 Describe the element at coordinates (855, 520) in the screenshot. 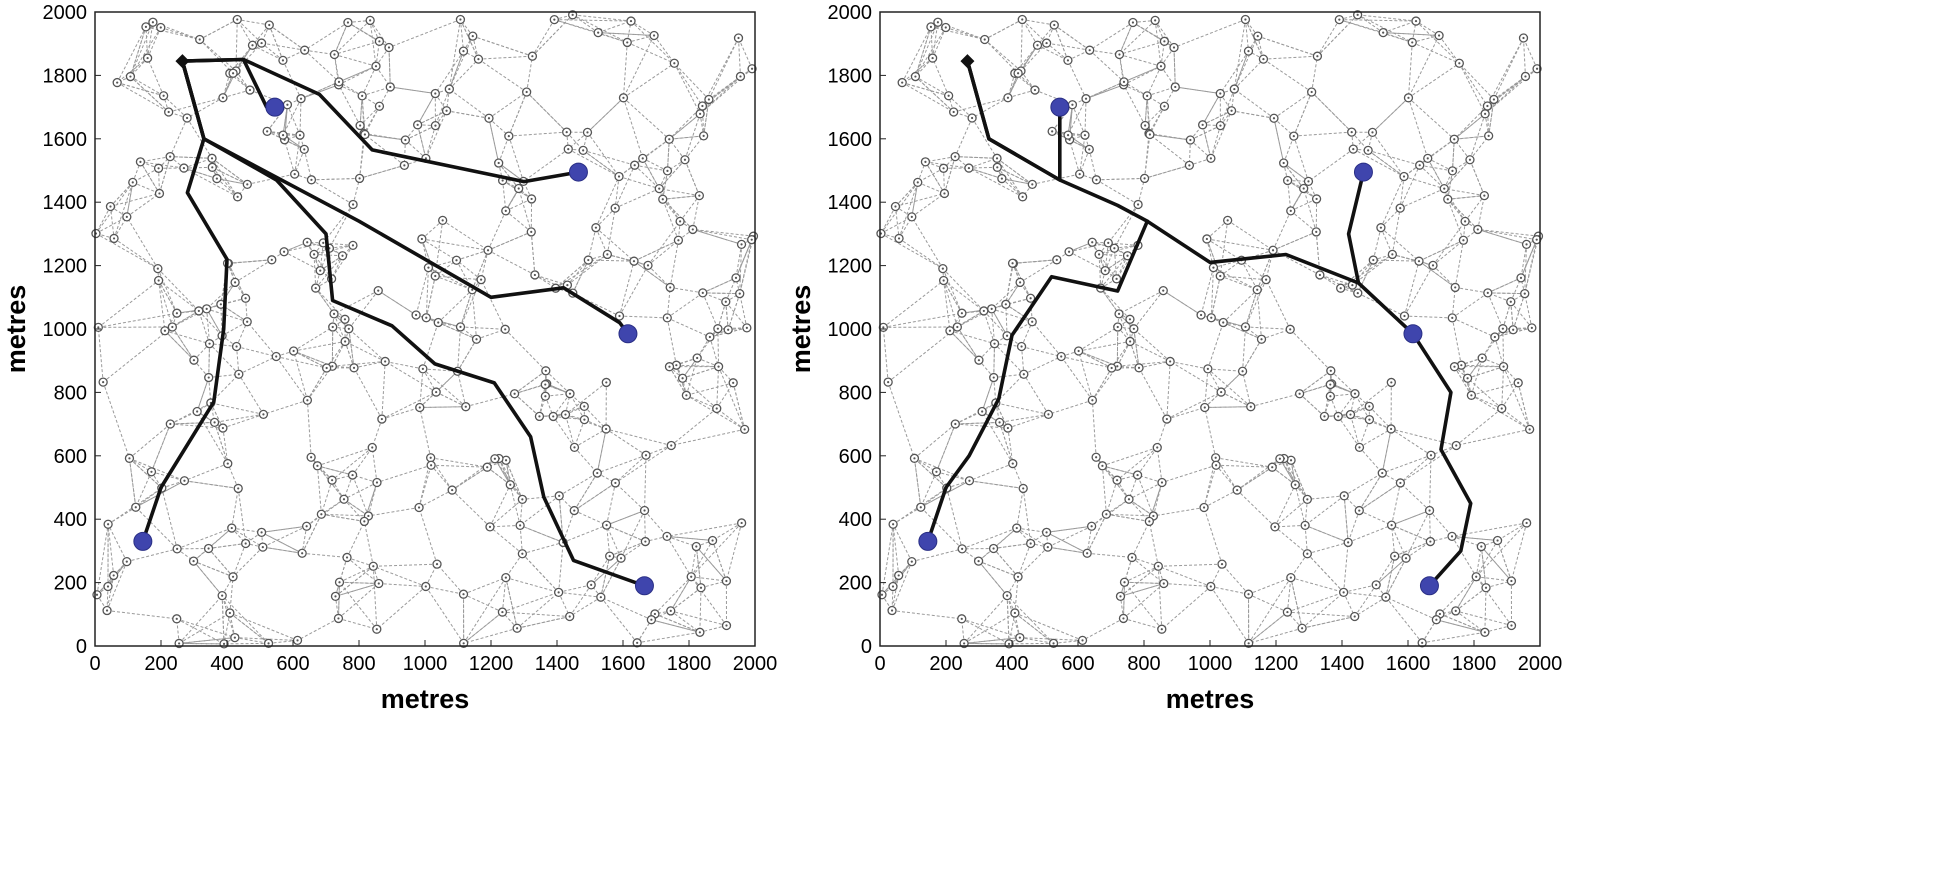

I see `y-tick-label: 400` at that location.